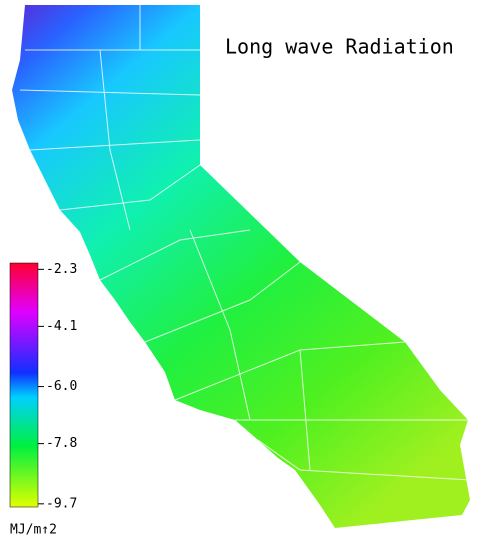 The width and height of the screenshot is (500, 550). I want to click on colorbar-ticks: -2.3 -4.1 -6.0 -7.8 -9.7, so click(57, 386).